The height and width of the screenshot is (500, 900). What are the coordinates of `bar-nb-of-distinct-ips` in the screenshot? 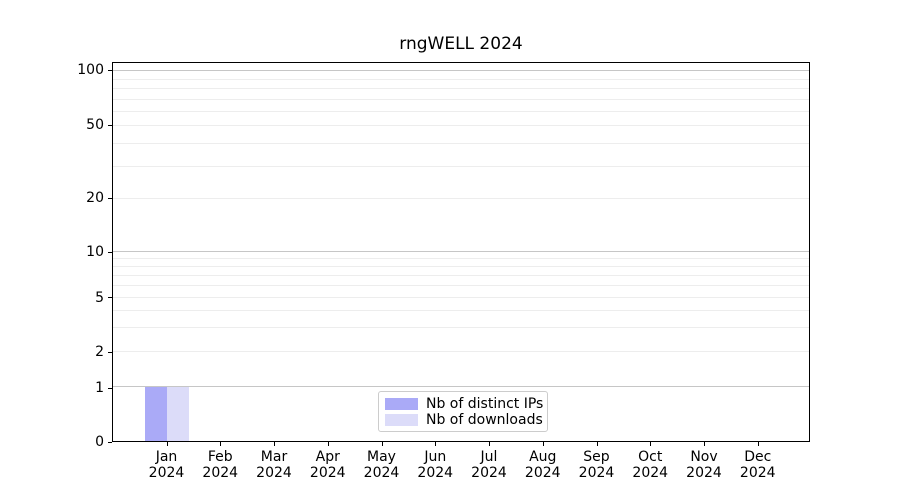 It's located at (156, 414).